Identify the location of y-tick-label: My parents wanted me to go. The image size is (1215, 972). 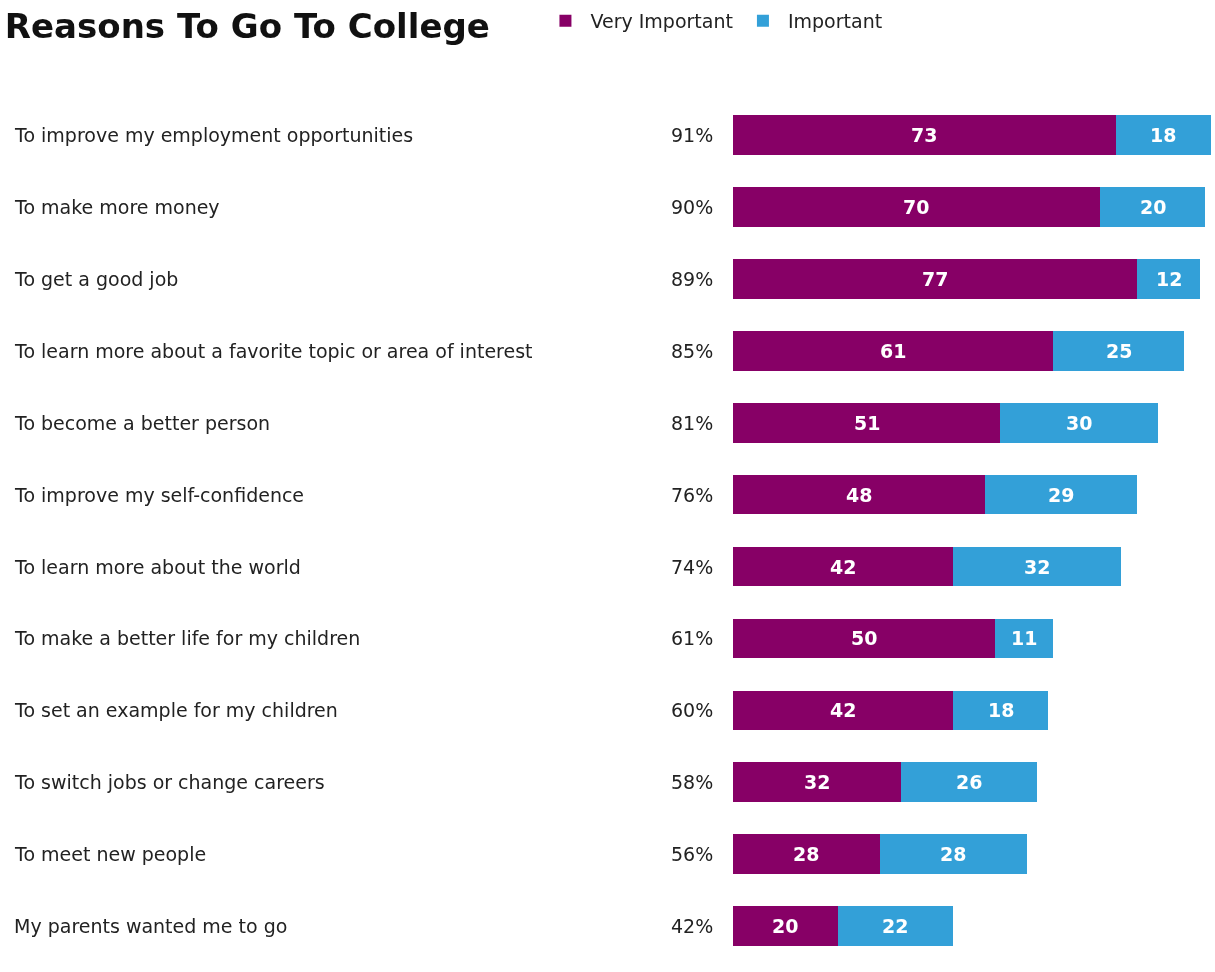
(151, 926).